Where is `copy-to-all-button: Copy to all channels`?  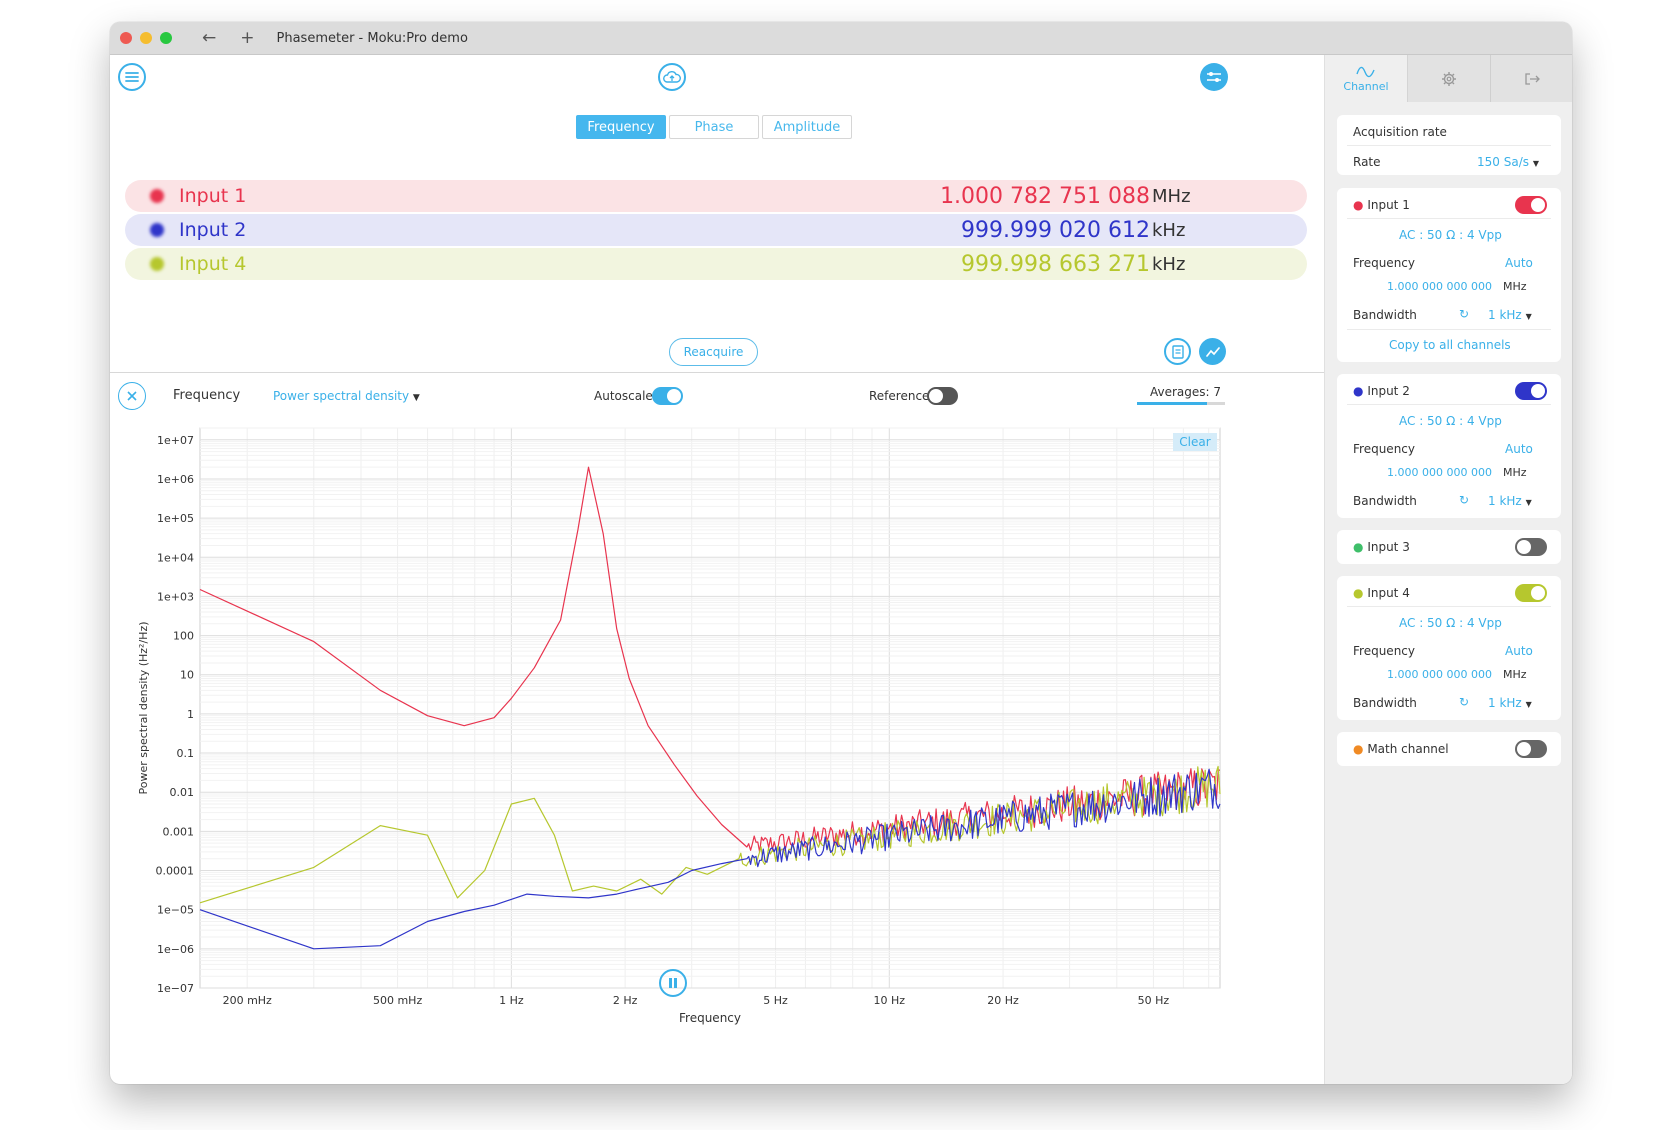 copy-to-all-button: Copy to all channels is located at coordinates (1450, 345).